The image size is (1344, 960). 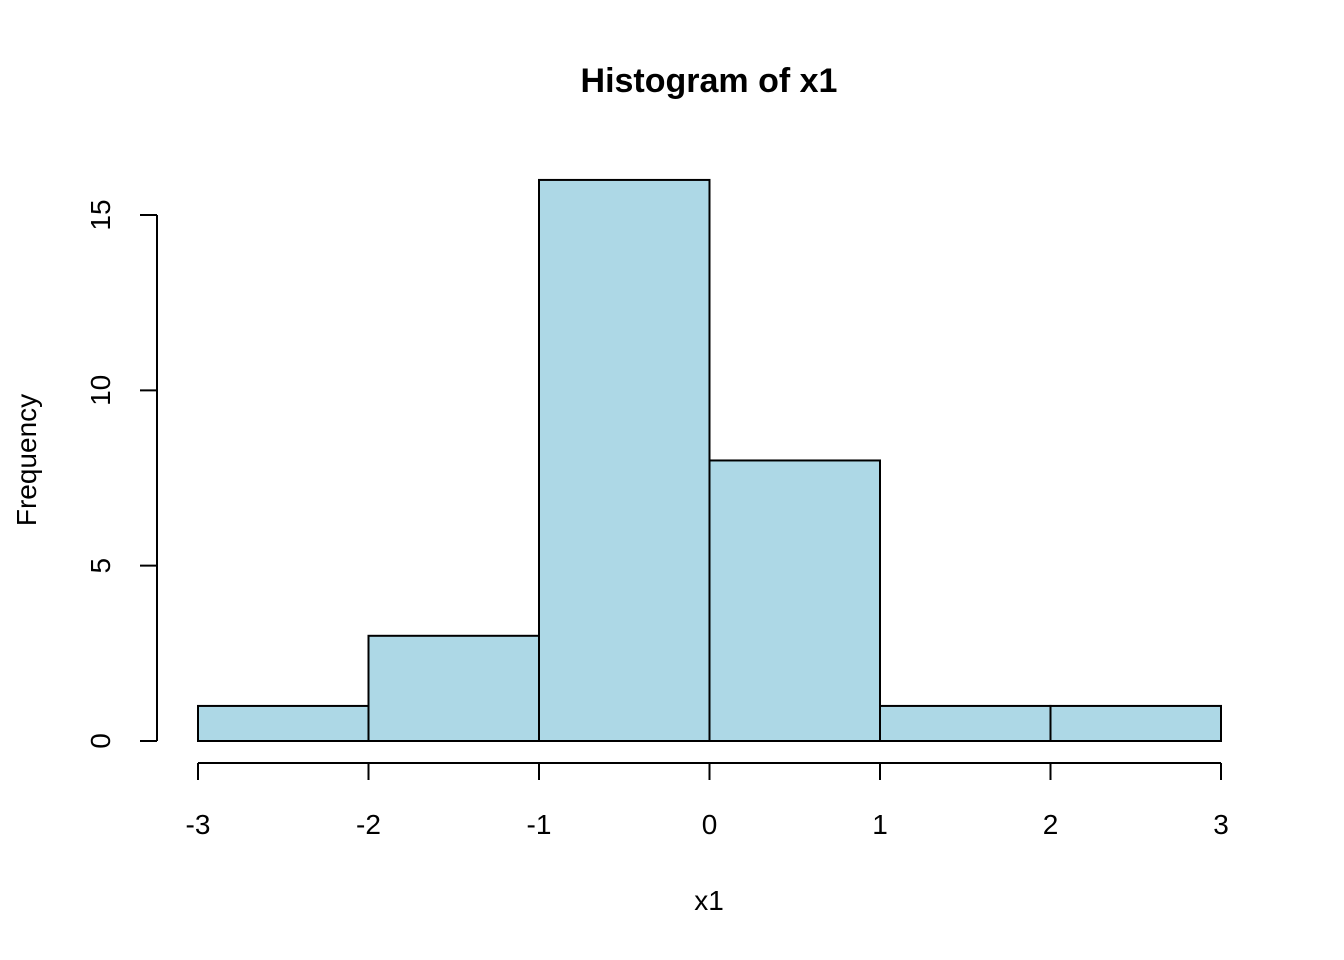 I want to click on y-tick-label-5: 5, so click(x=100, y=566).